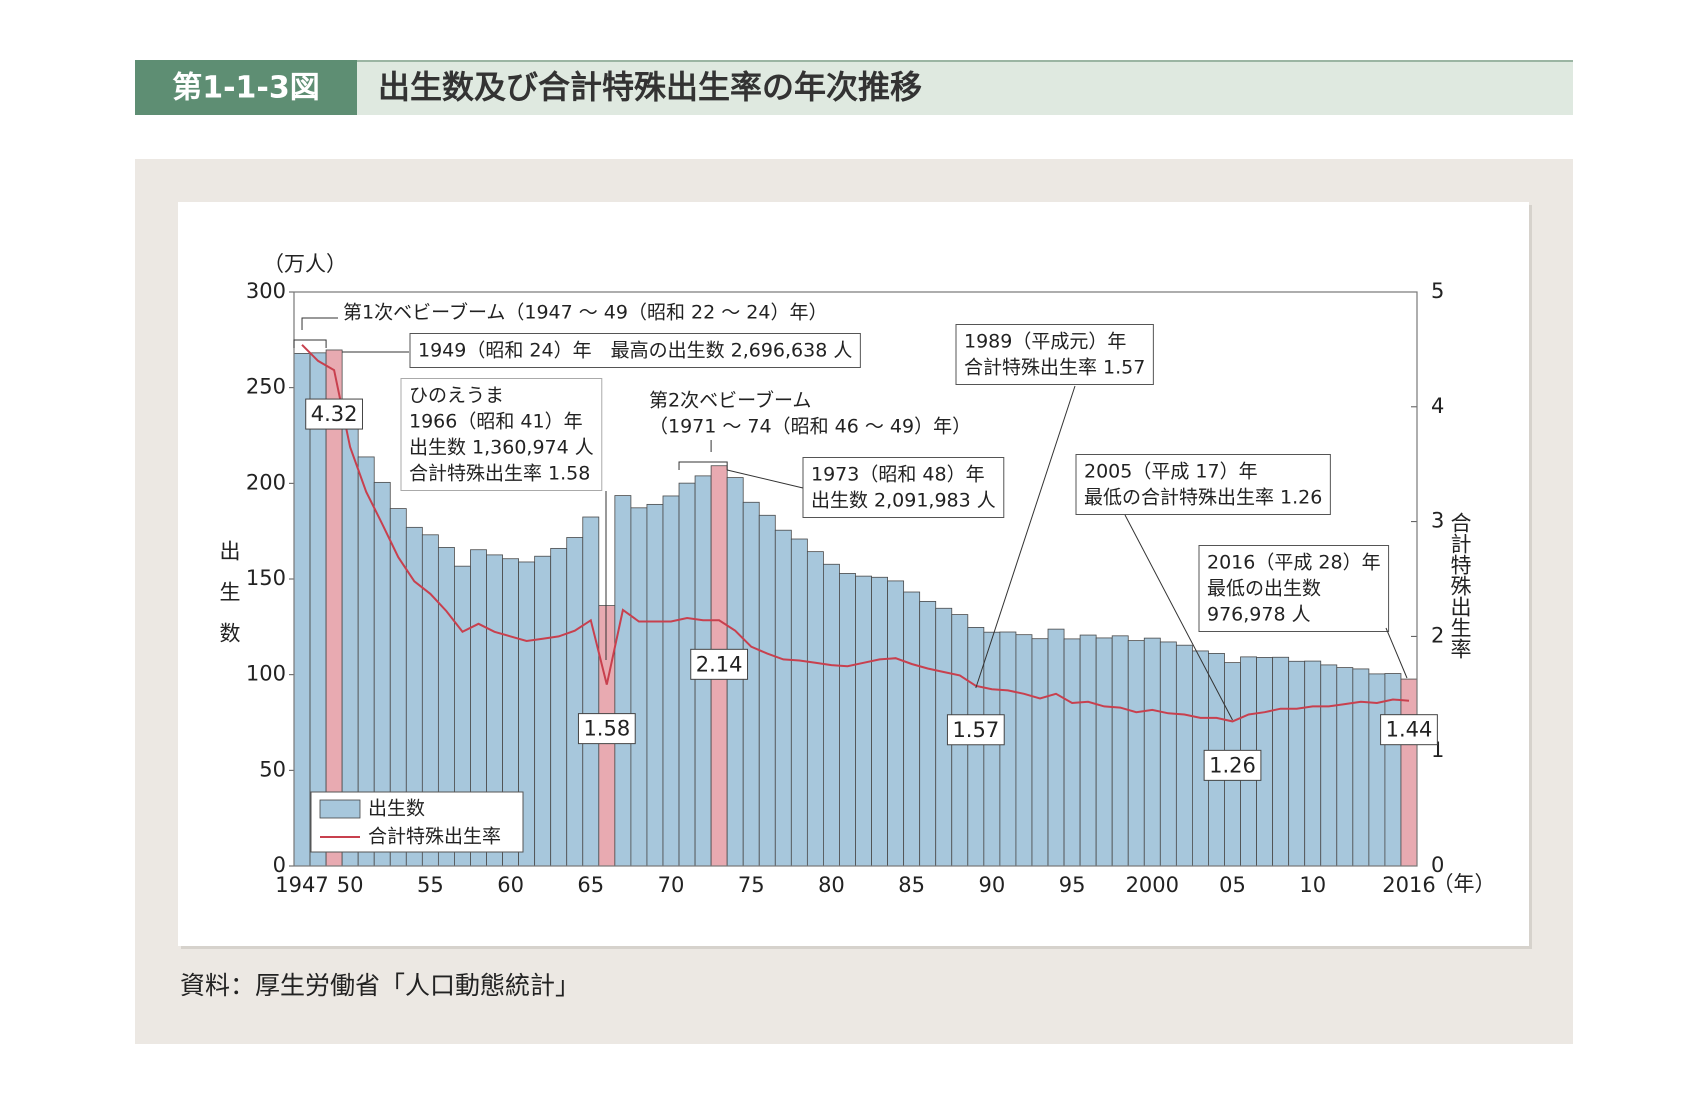 This screenshot has width=1700, height=1104. What do you see at coordinates (1437, 521) in the screenshot?
I see `y2-tick-label: 3` at bounding box center [1437, 521].